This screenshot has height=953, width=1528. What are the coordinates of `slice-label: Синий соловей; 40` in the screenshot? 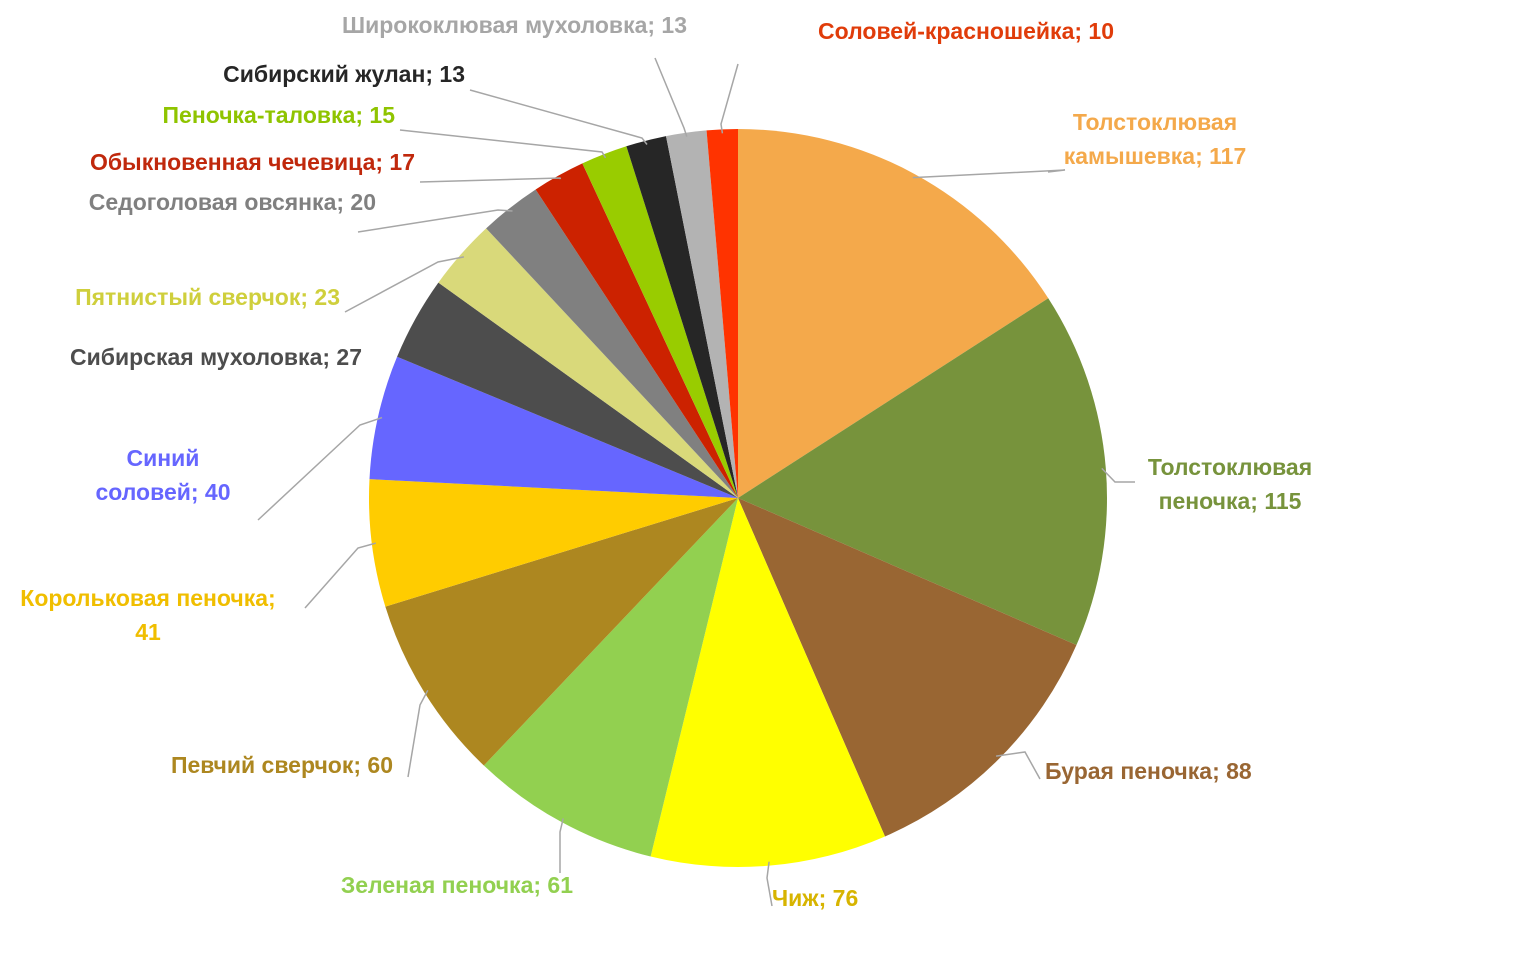 It's located at (162, 475).